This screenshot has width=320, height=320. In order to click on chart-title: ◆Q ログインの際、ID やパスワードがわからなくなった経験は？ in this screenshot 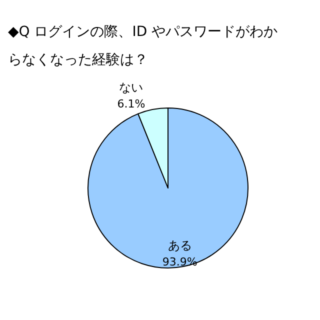, I will do `click(143, 46)`.